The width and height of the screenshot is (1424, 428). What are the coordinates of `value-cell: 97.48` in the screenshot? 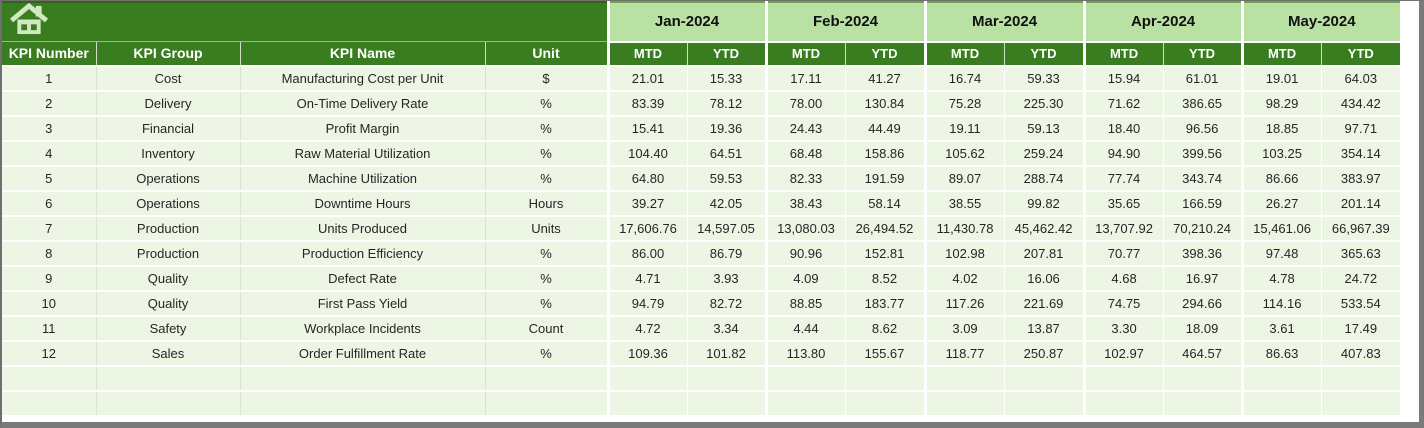 It's located at (1281, 253).